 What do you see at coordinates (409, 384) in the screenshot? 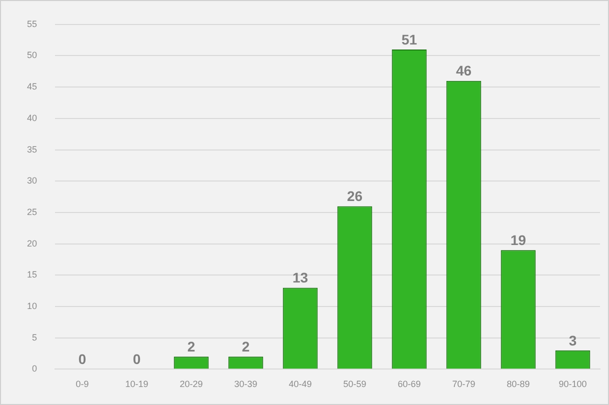
I see `x-tick-label: 60-69` at bounding box center [409, 384].